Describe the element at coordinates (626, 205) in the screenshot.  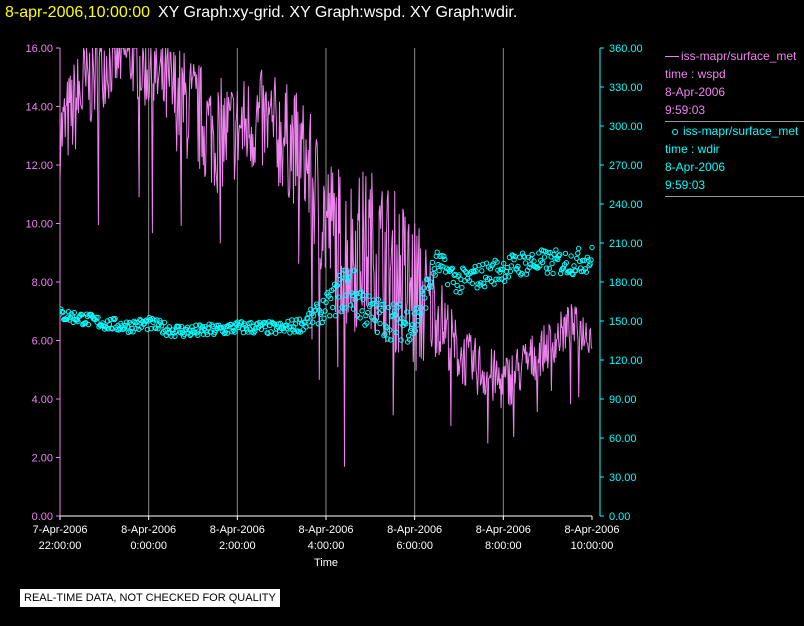
I see `right-axis-tick-label: 240.00` at that location.